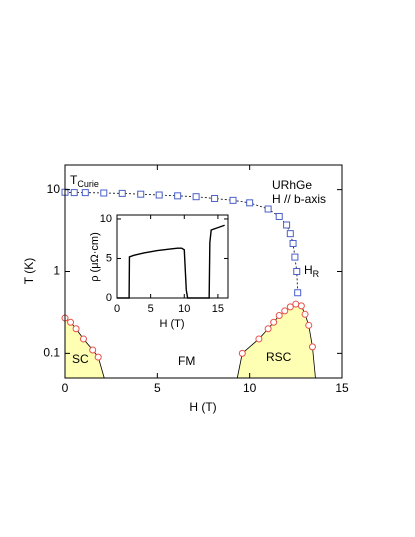 This screenshot has height=537, width=415. What do you see at coordinates (308, 270) in the screenshot?
I see `annotation-text: H` at bounding box center [308, 270].